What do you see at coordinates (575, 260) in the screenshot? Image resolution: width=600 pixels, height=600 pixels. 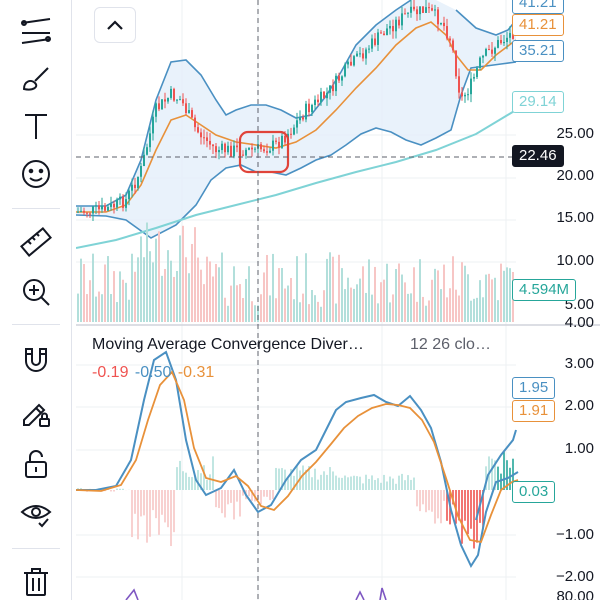 I see `price-tick-10: 10.00` at bounding box center [575, 260].